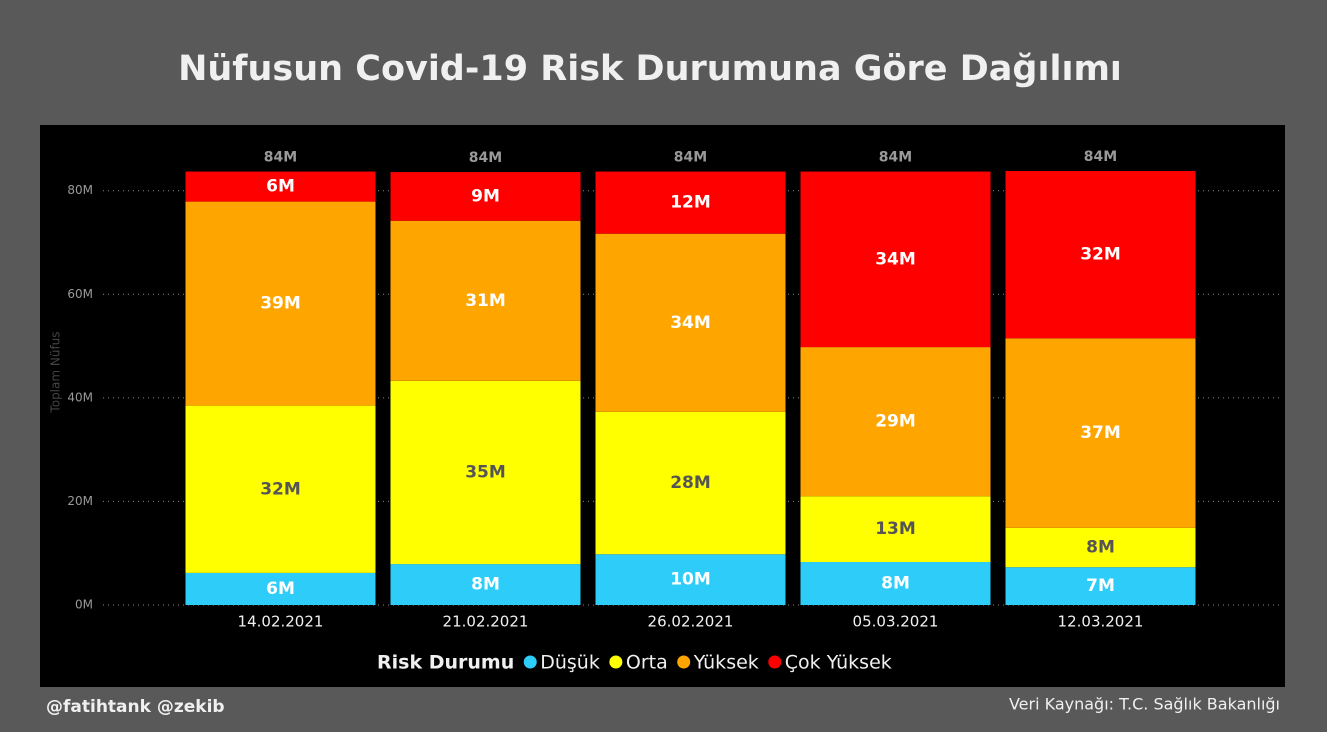 This screenshot has width=1327, height=732. I want to click on x-tick-label: 21.02.2021, so click(486, 622).